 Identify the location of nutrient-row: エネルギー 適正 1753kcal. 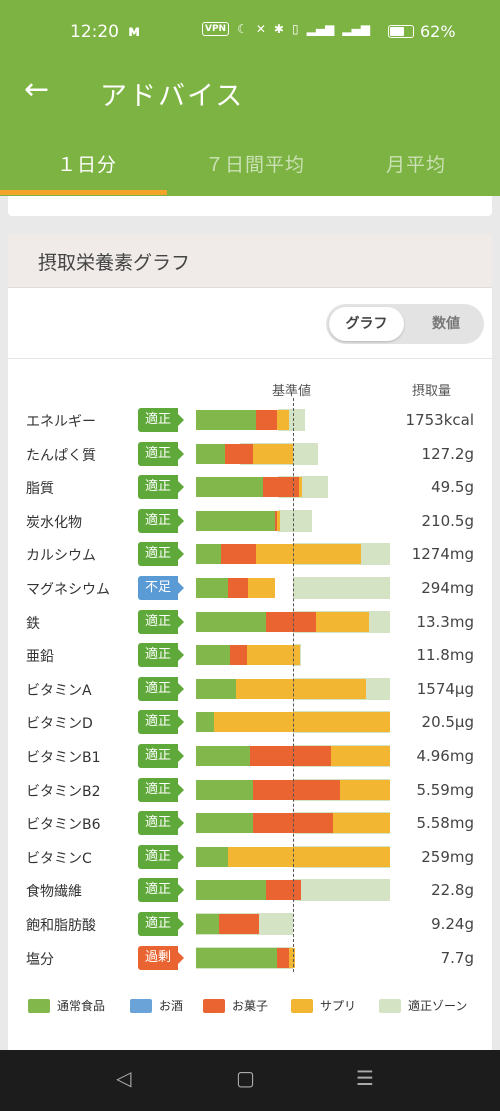
(250, 420).